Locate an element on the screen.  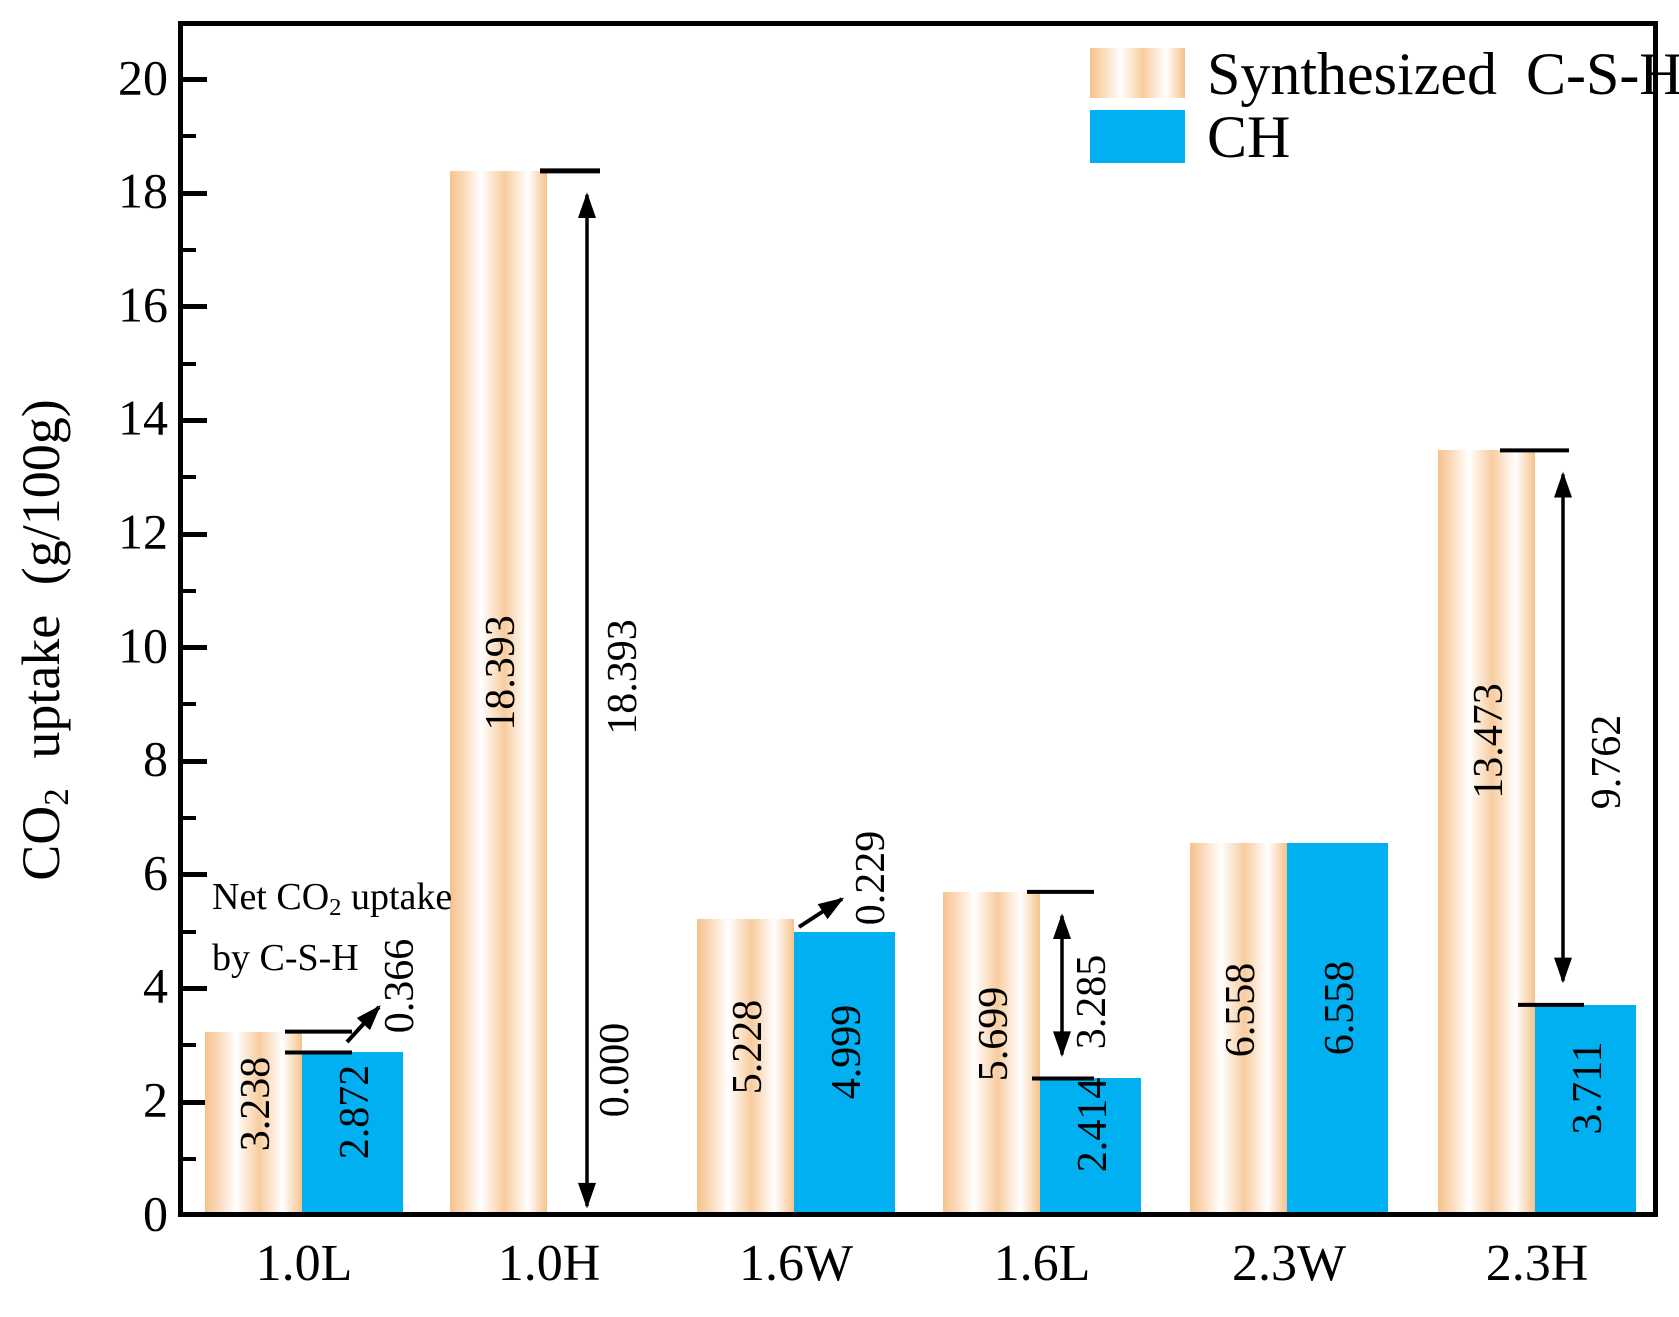
value-label-ch-1.6L: 2.414 is located at coordinates (1092, 1125).